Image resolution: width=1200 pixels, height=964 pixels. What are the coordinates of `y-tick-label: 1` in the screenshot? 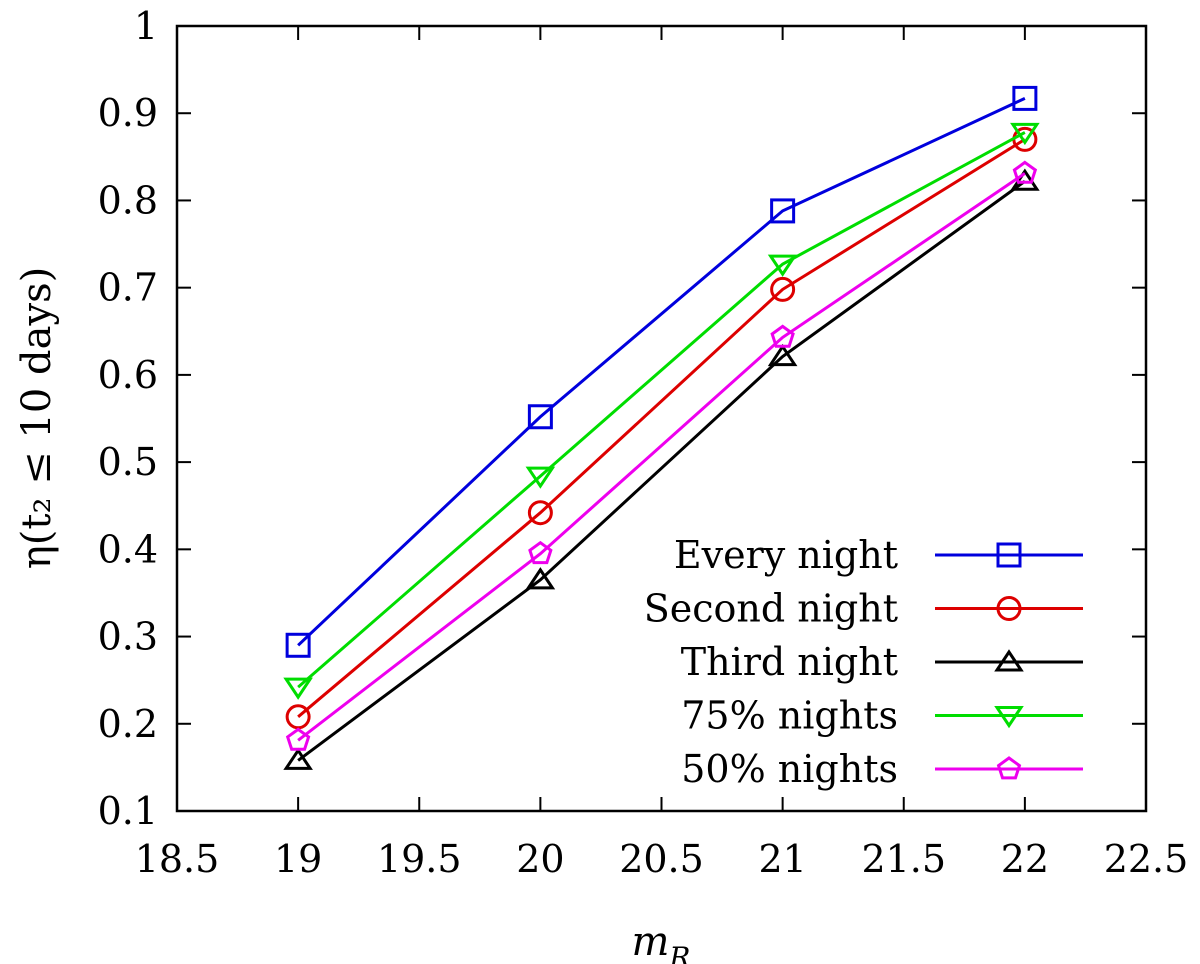 It's located at (146, 26).